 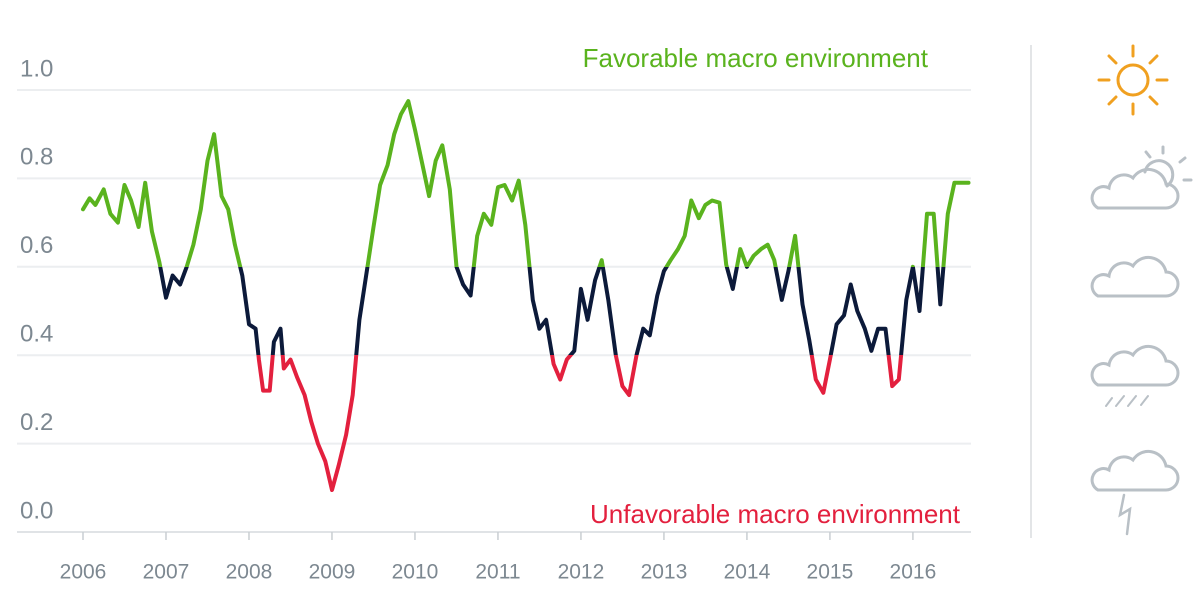 What do you see at coordinates (1141, 177) in the screenshot?
I see `sun-cloud-icon` at bounding box center [1141, 177].